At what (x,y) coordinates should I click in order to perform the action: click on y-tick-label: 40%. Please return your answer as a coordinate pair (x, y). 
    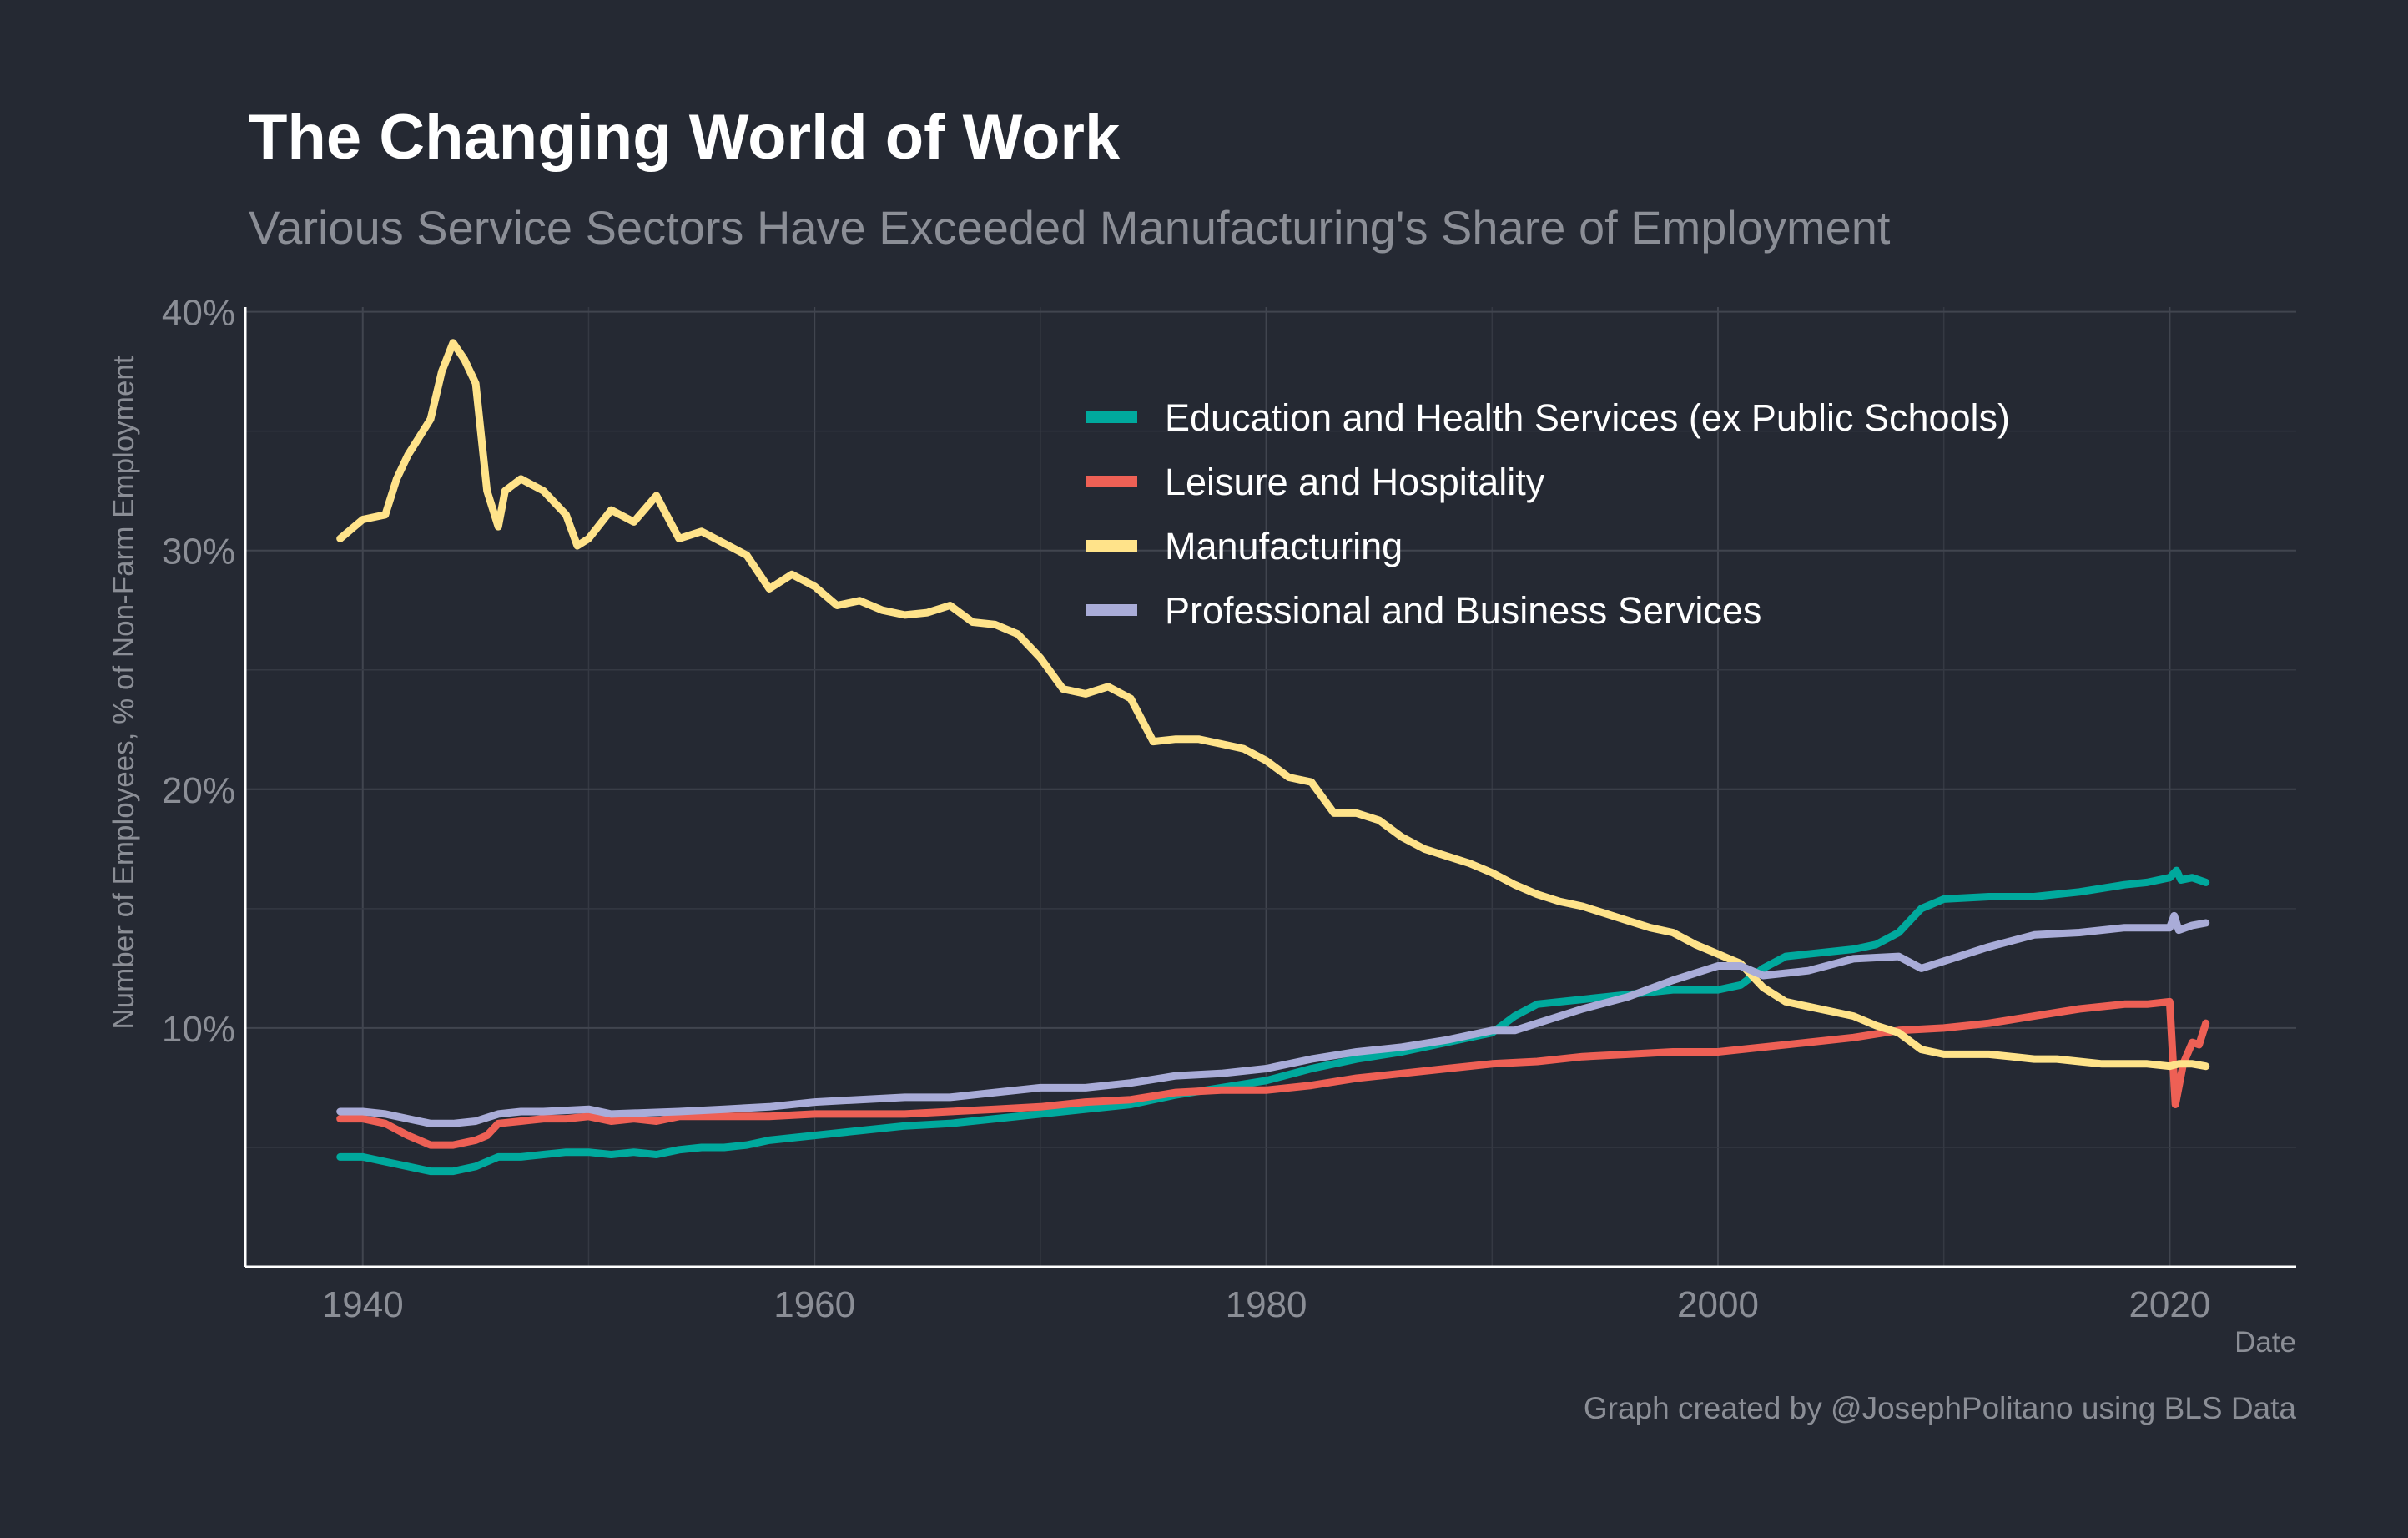
    Looking at the image, I should click on (198, 313).